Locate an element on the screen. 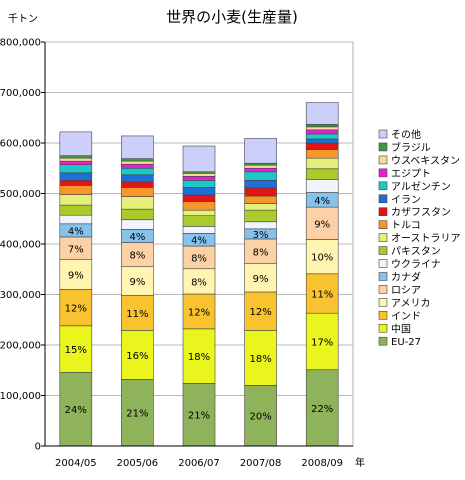  legend-label: カナダ is located at coordinates (406, 276).